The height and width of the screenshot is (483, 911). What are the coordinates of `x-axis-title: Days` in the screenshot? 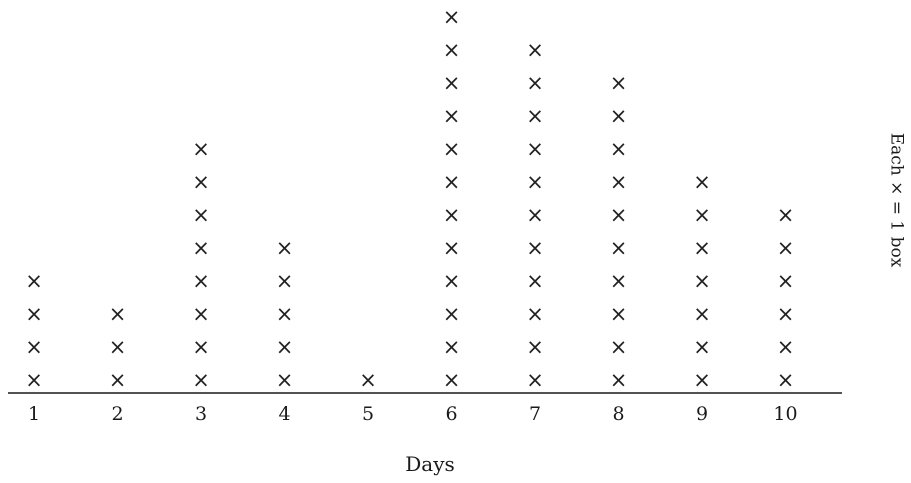 It's located at (430, 464).